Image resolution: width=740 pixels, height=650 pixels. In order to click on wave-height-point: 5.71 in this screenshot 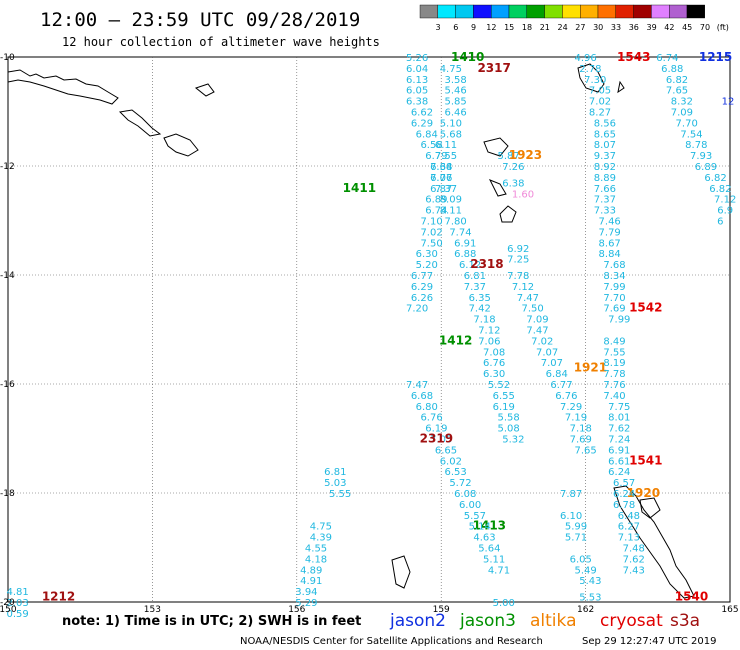, I will do `click(576, 538)`.